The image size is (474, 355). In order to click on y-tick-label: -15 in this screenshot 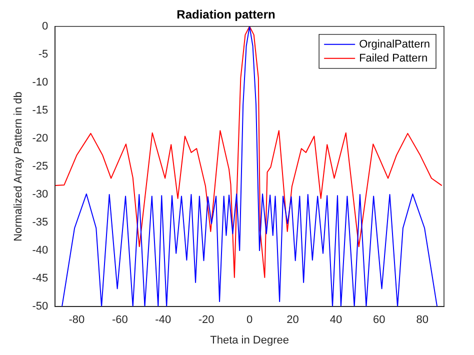, I will do `click(40, 110)`.